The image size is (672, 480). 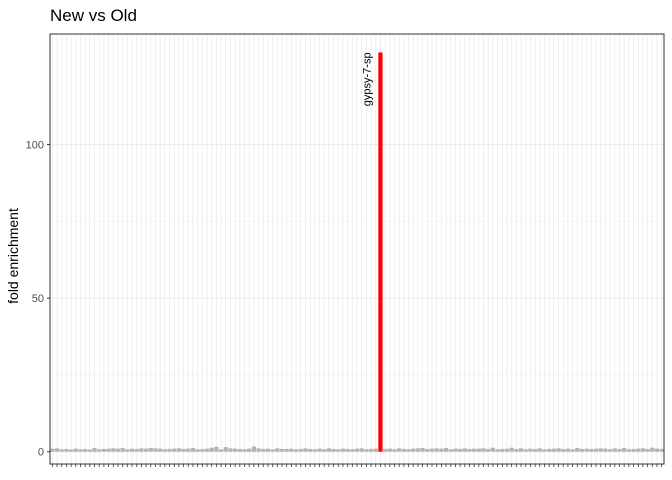 What do you see at coordinates (13, 256) in the screenshot?
I see `y-axis-label: fold enrichment` at bounding box center [13, 256].